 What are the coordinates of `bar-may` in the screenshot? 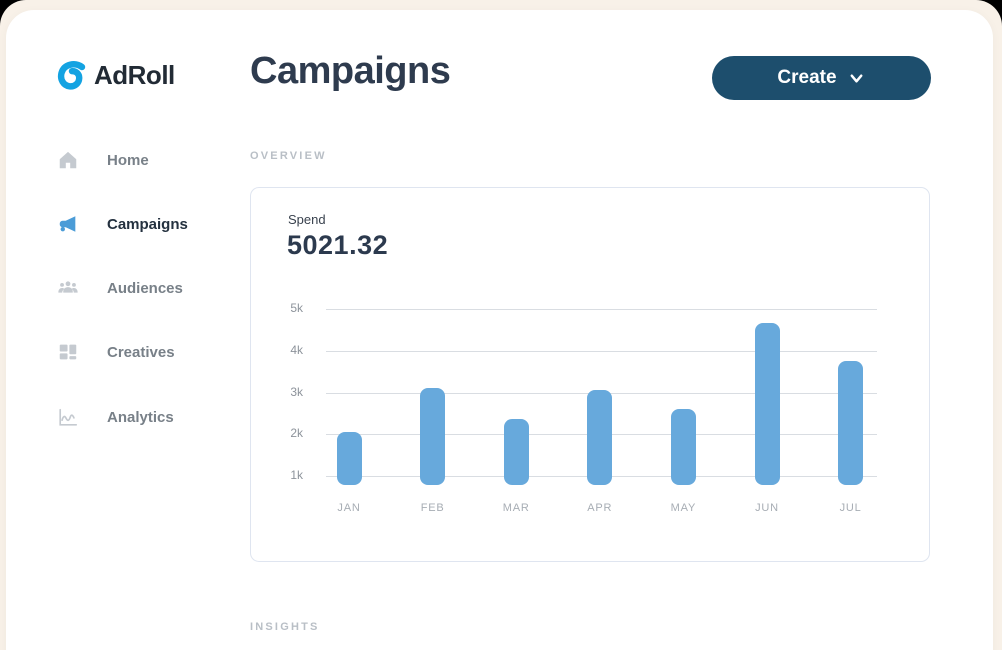 It's located at (683, 447).